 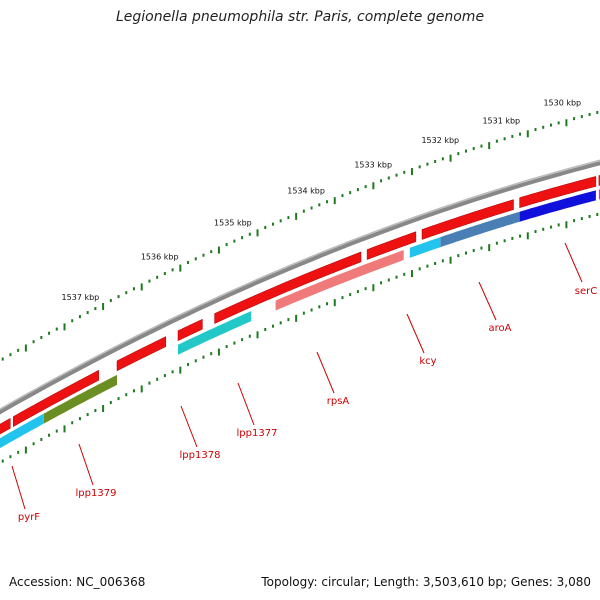 What do you see at coordinates (160, 257) in the screenshot?
I see `tick-label: 1536 kbp` at bounding box center [160, 257].